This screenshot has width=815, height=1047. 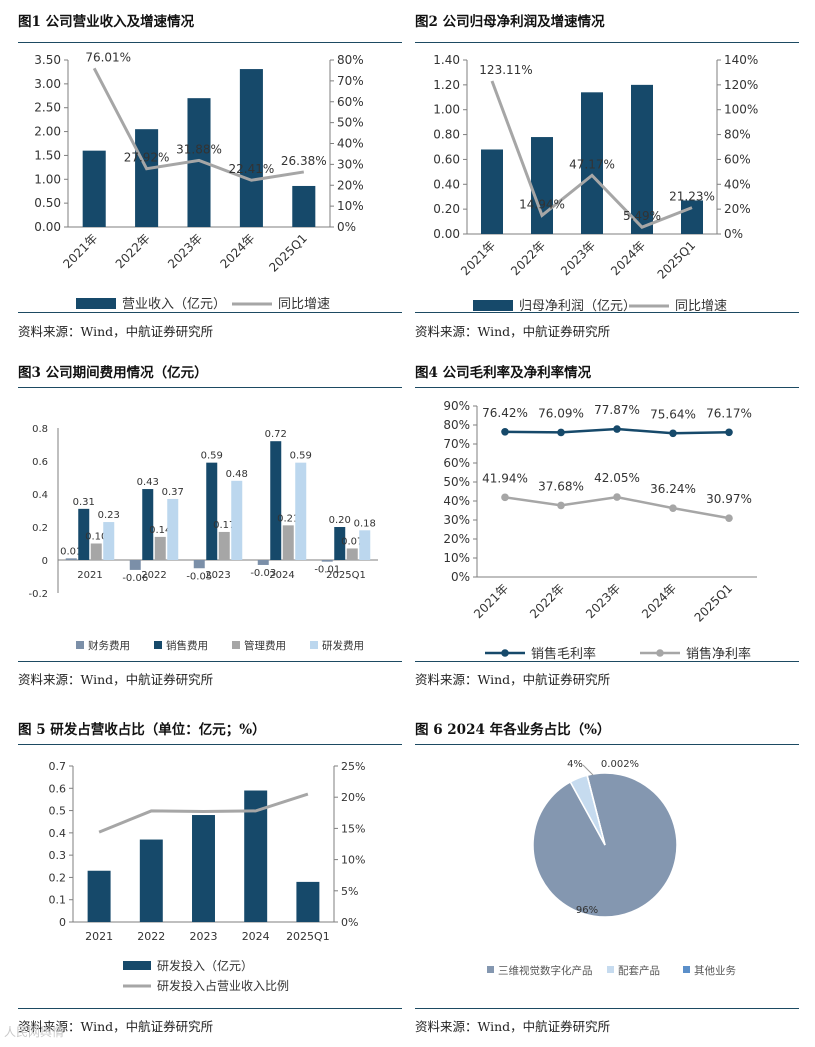 I want to click on y-tick-label: -0.2, so click(x=38, y=594).